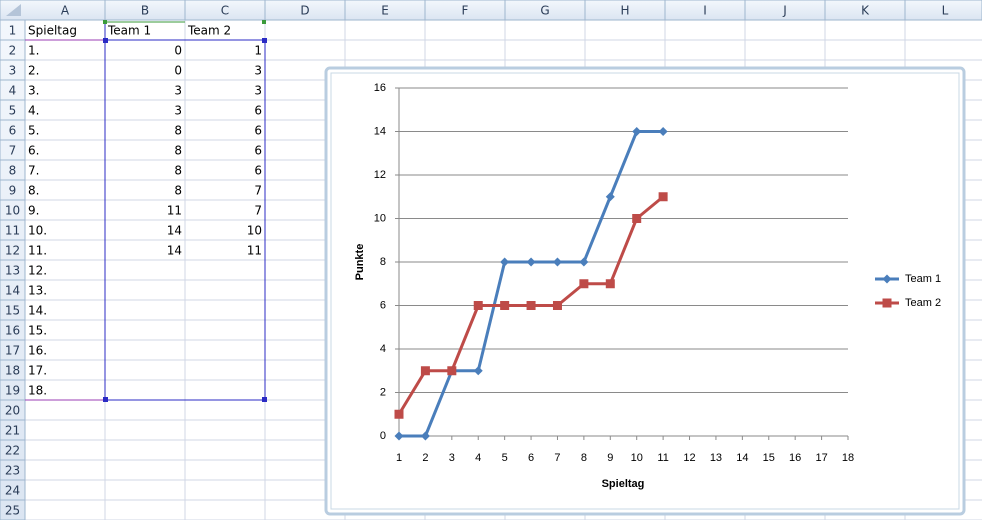 Image resolution: width=982 pixels, height=520 pixels. What do you see at coordinates (37, 371) in the screenshot?
I see `cell: 17.` at bounding box center [37, 371].